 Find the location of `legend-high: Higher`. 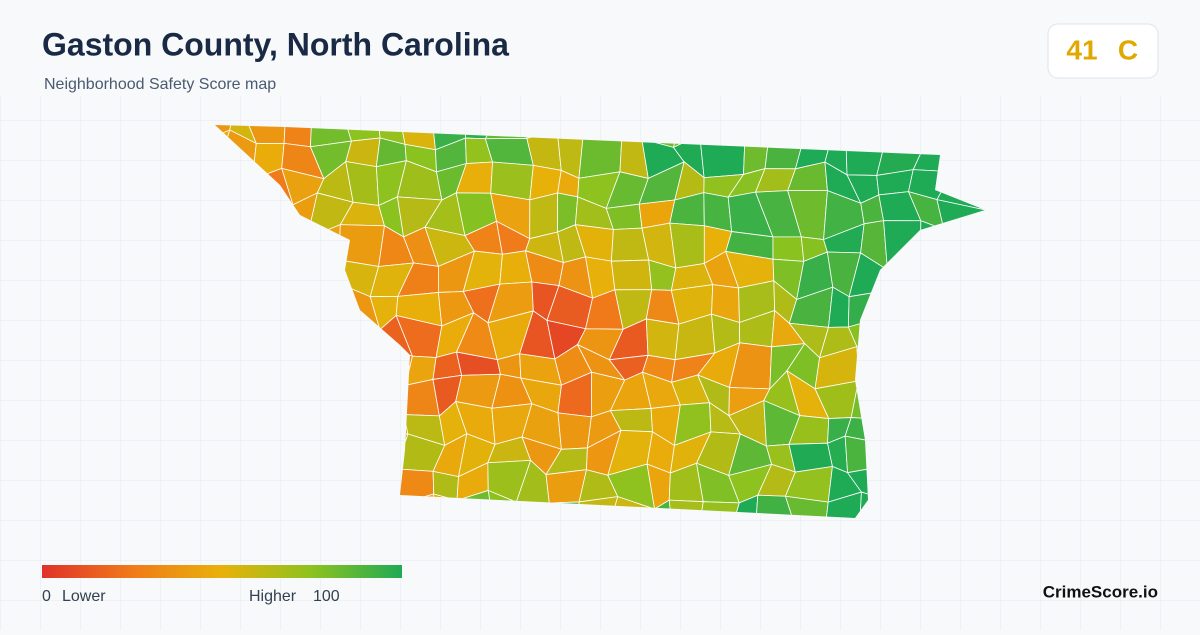

legend-high: Higher is located at coordinates (273, 596).